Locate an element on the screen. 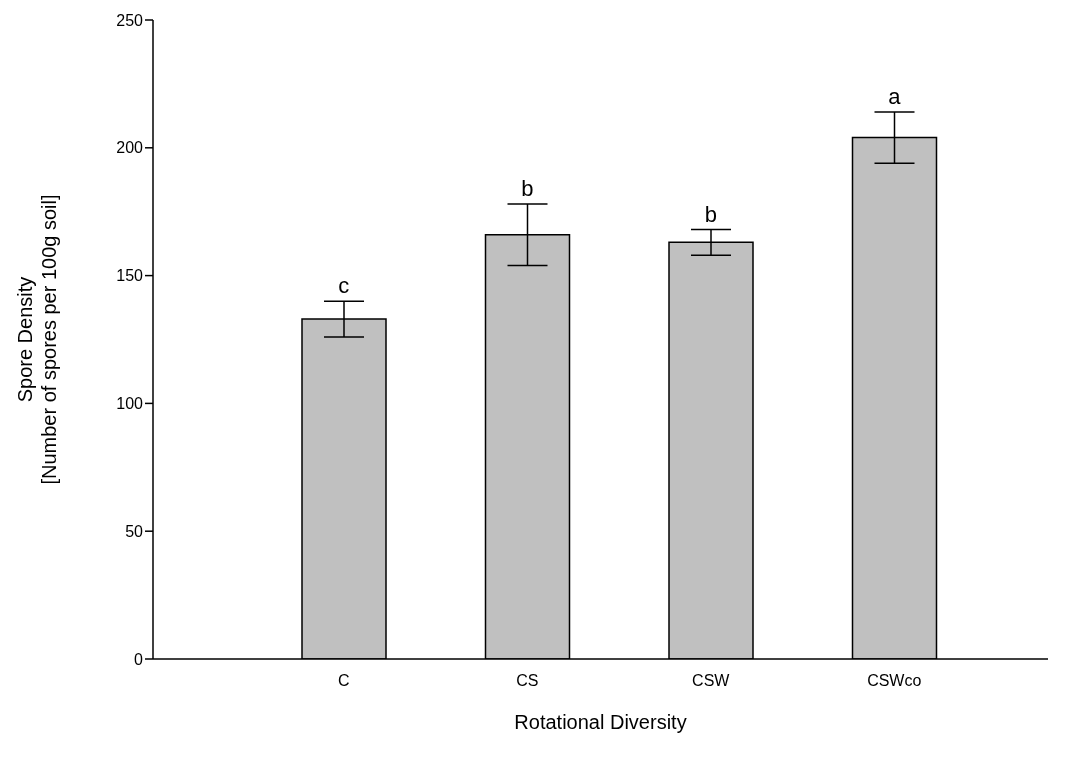  x-tick-label: CSW is located at coordinates (711, 681).